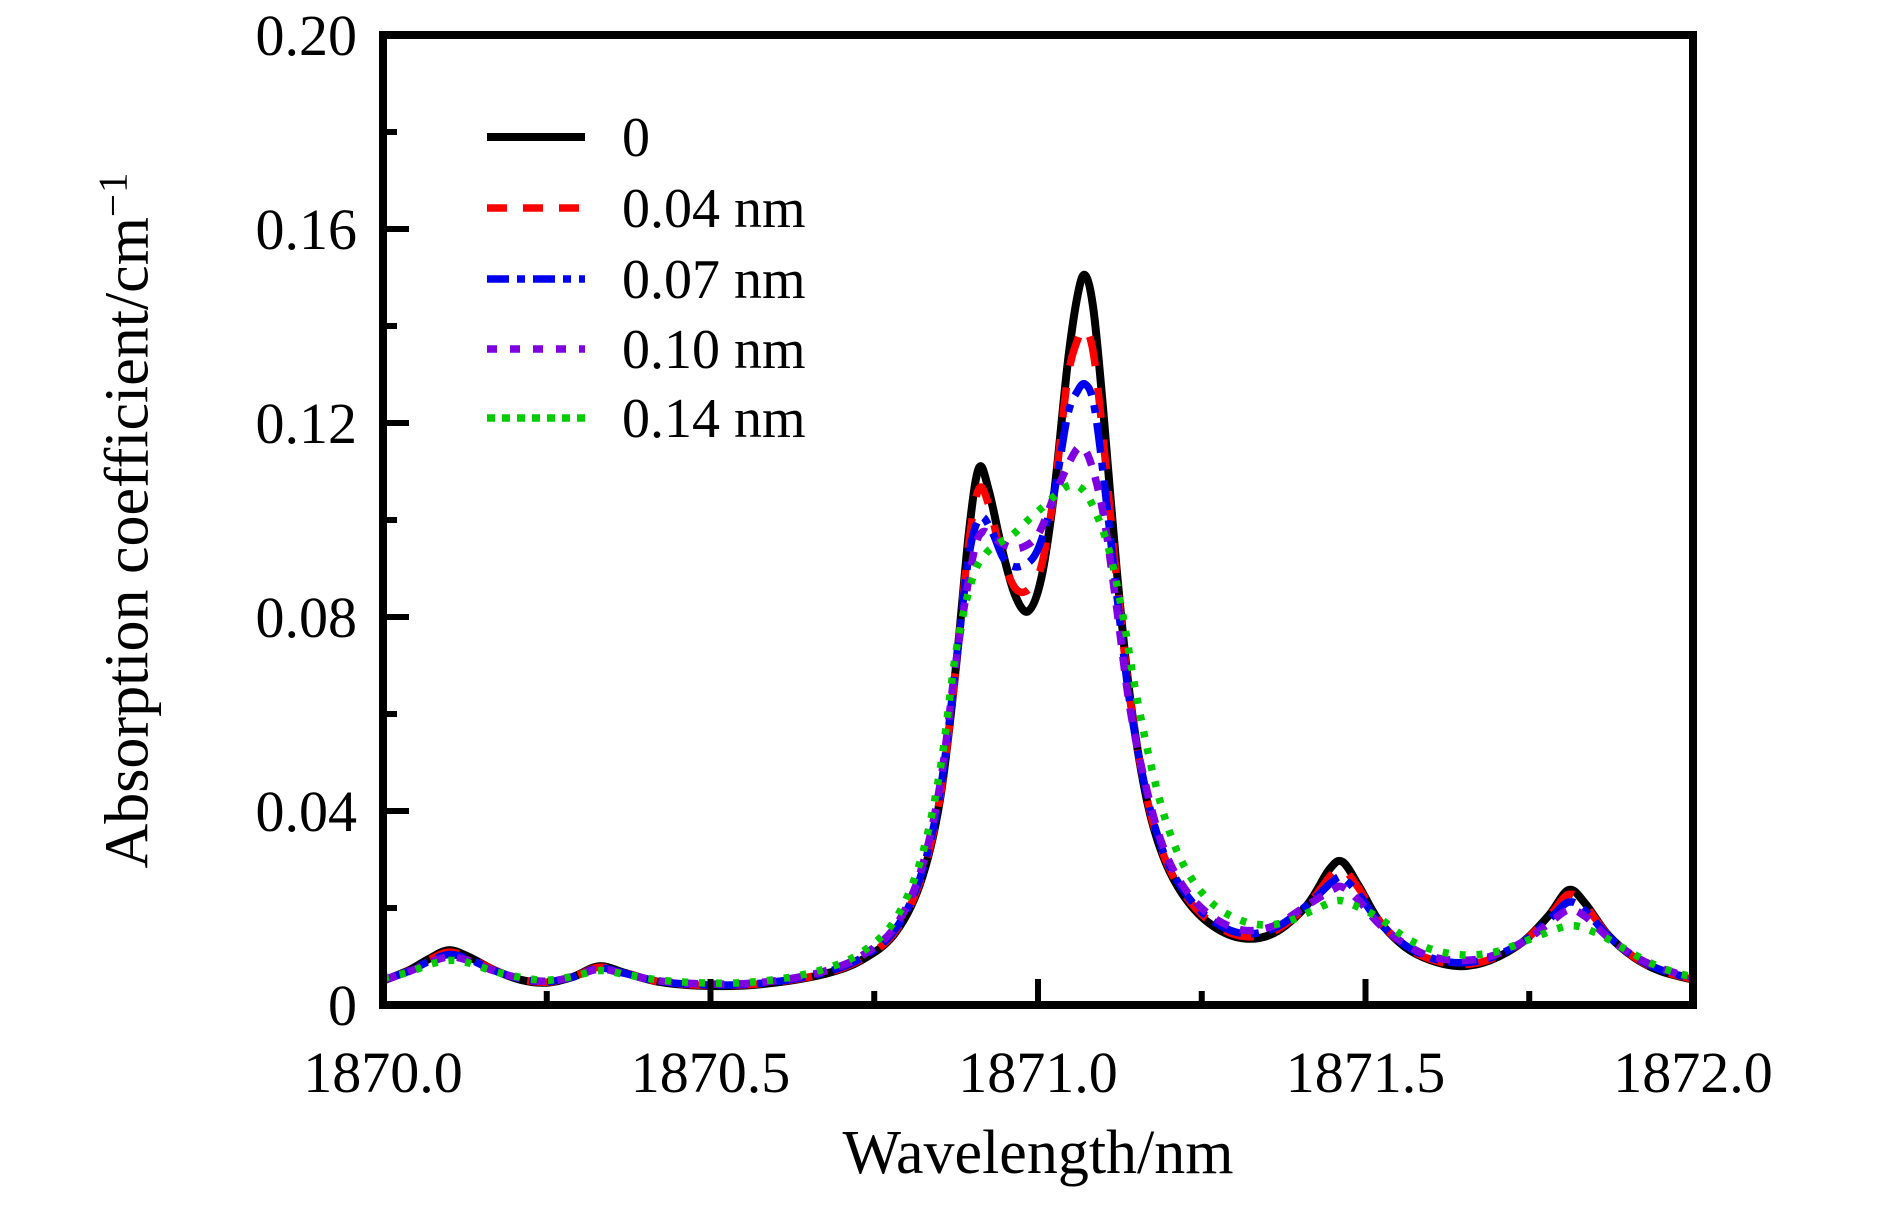 The height and width of the screenshot is (1205, 1890). I want to click on y-axis-title-text: Absorption coefficient/cm, so click(127, 543).